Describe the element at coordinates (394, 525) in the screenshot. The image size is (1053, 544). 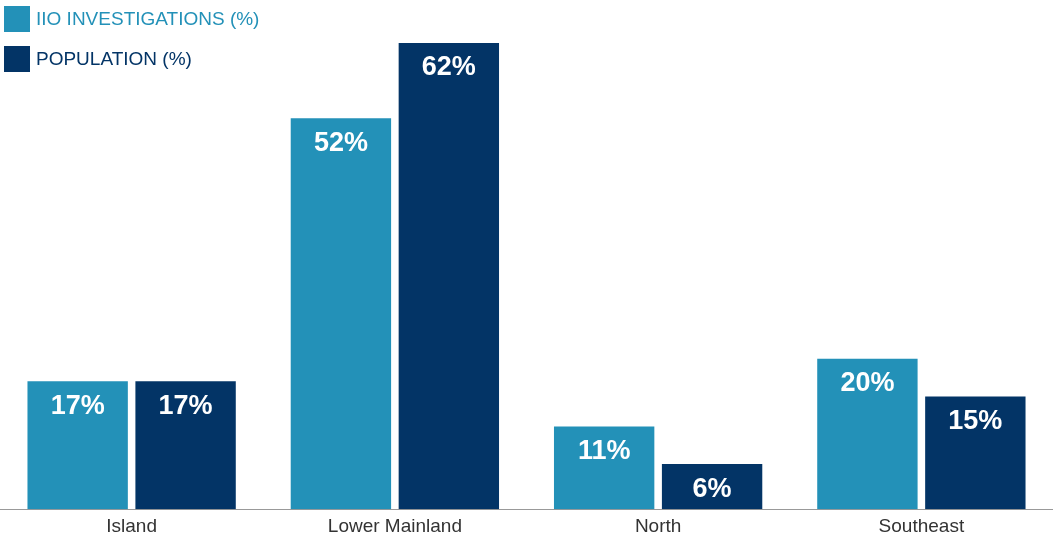
I see `x-tick-label: Lower Mainland` at that location.